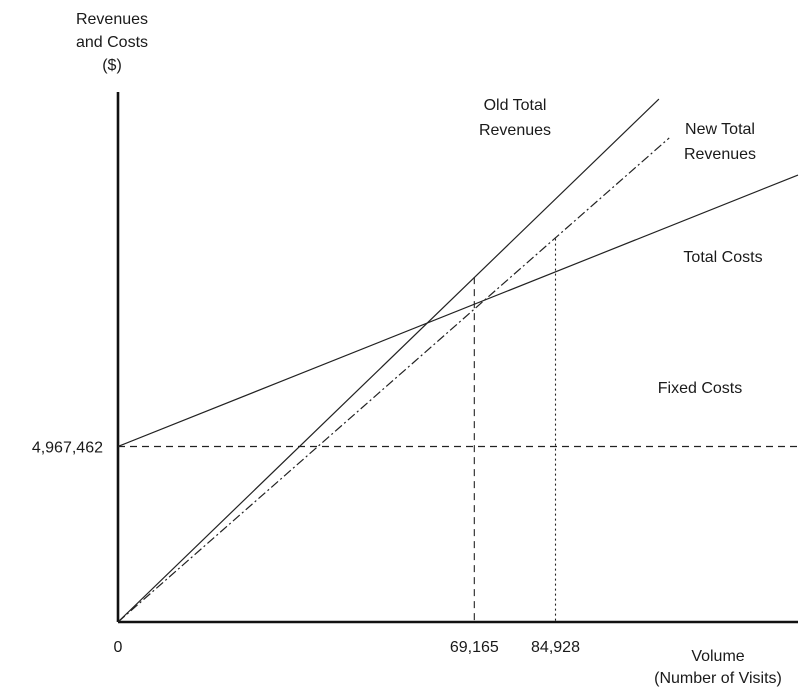 Image resolution: width=810 pixels, height=690 pixels. I want to click on x-tick-label-0: 0, so click(118, 647).